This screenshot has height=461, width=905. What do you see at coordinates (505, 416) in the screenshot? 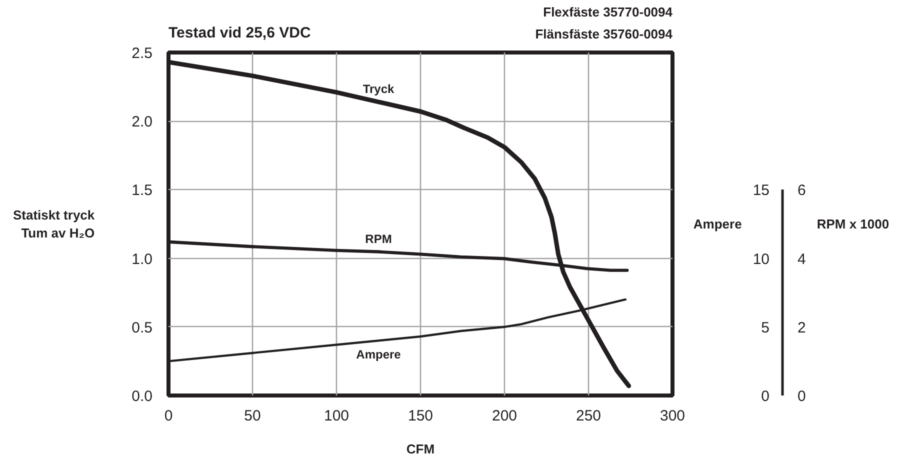
I see `x-tick-label: 200` at bounding box center [505, 416].